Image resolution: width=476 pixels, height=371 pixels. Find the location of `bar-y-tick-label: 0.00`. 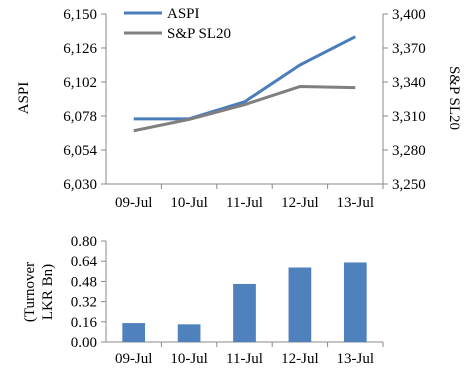

bar-y-tick-label: 0.00 is located at coordinates (84, 343).